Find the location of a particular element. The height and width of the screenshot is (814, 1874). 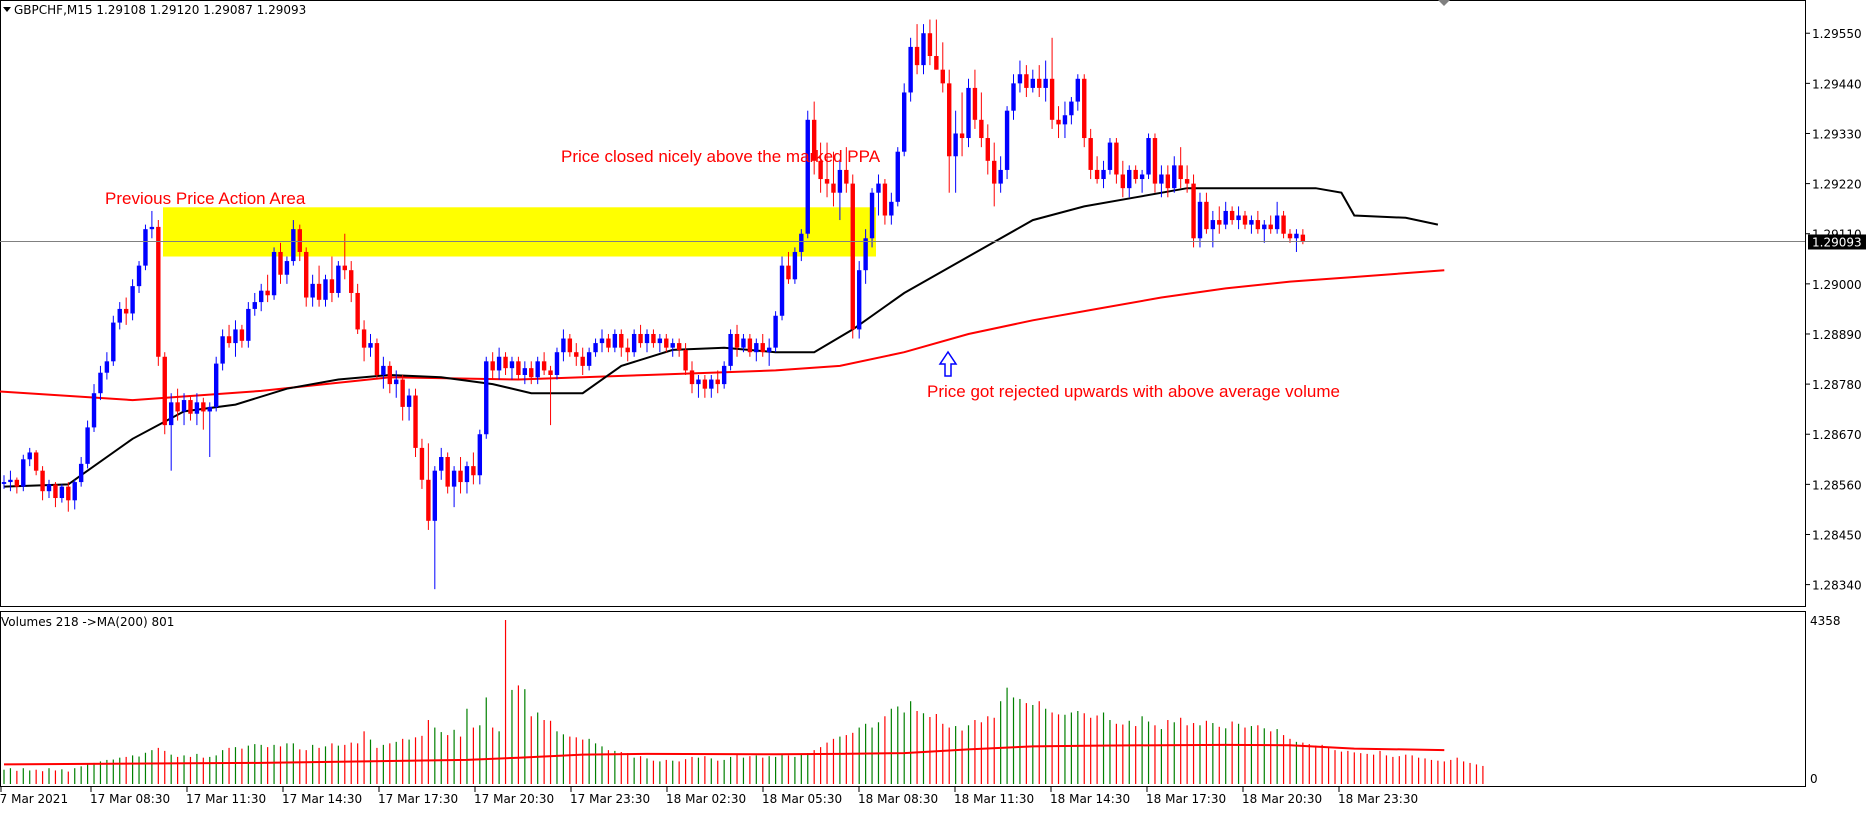

time-tick-label: 18 Mar 14:30 is located at coordinates (1090, 799).